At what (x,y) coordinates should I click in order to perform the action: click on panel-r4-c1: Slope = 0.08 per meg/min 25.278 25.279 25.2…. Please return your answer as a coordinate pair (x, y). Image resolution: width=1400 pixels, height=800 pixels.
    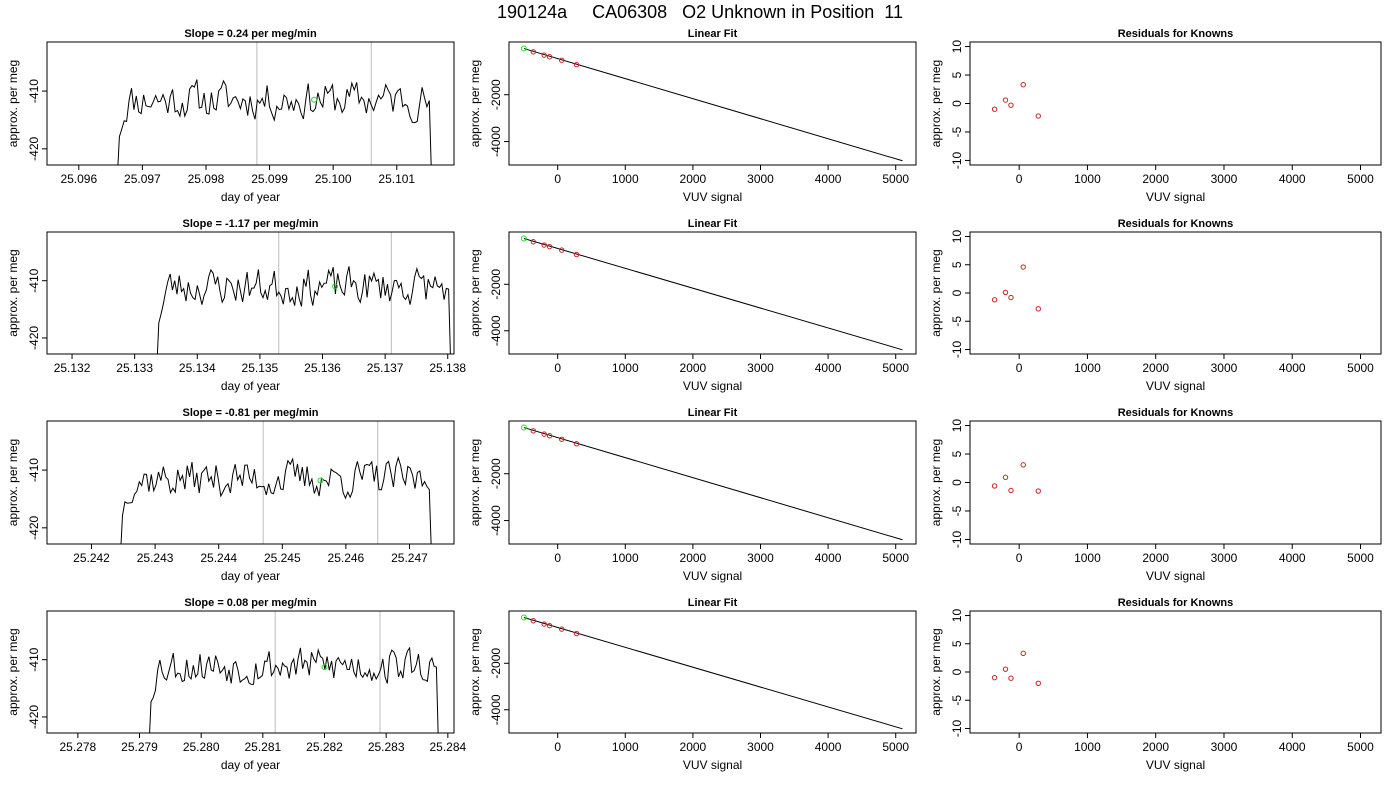
    Looking at the image, I should click on (236, 684).